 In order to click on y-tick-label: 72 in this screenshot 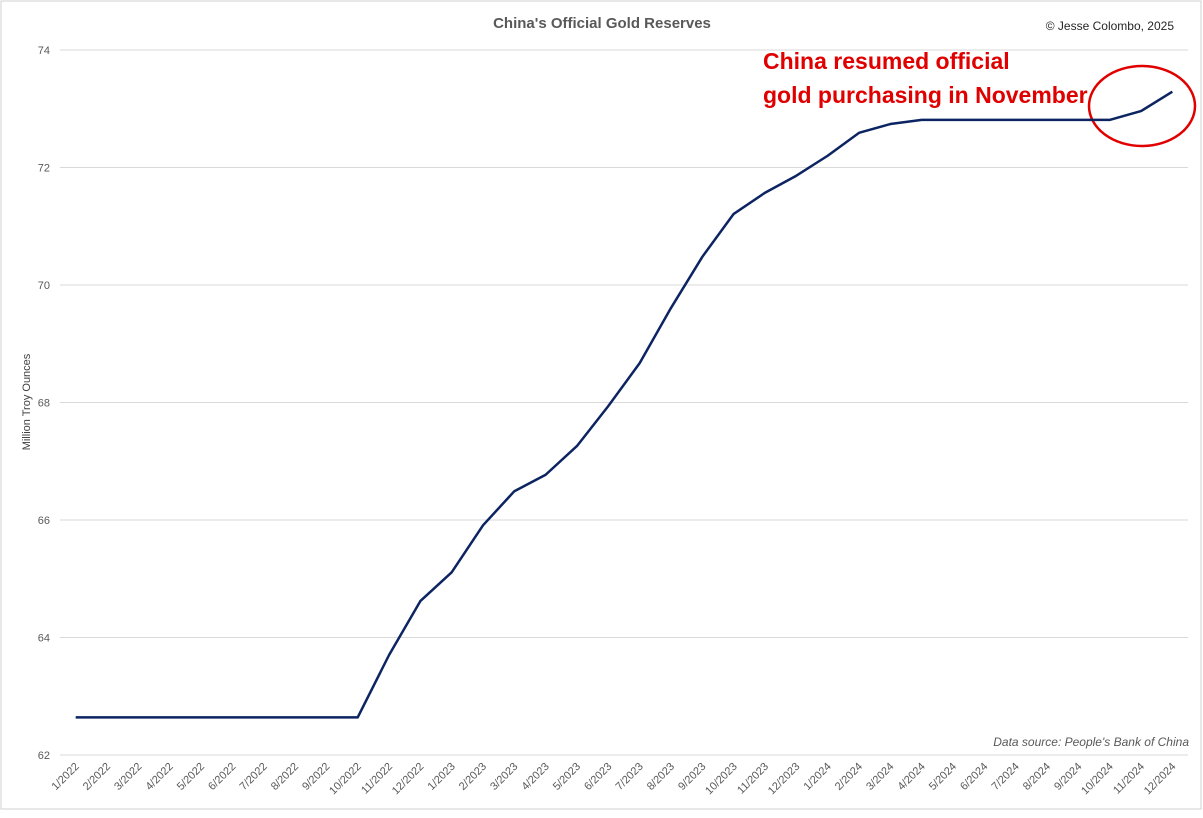, I will do `click(44, 169)`.